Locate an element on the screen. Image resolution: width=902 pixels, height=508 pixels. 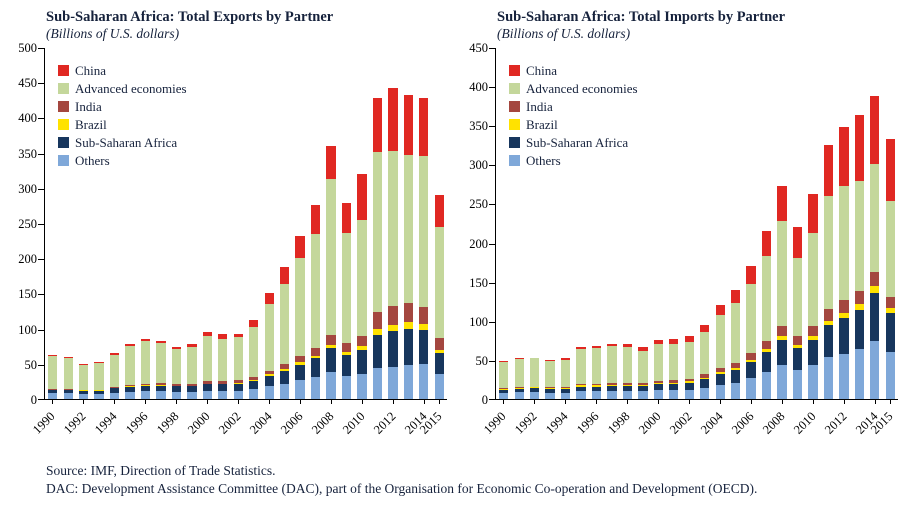
y-tick-label: 100 is located at coordinates (478, 321).